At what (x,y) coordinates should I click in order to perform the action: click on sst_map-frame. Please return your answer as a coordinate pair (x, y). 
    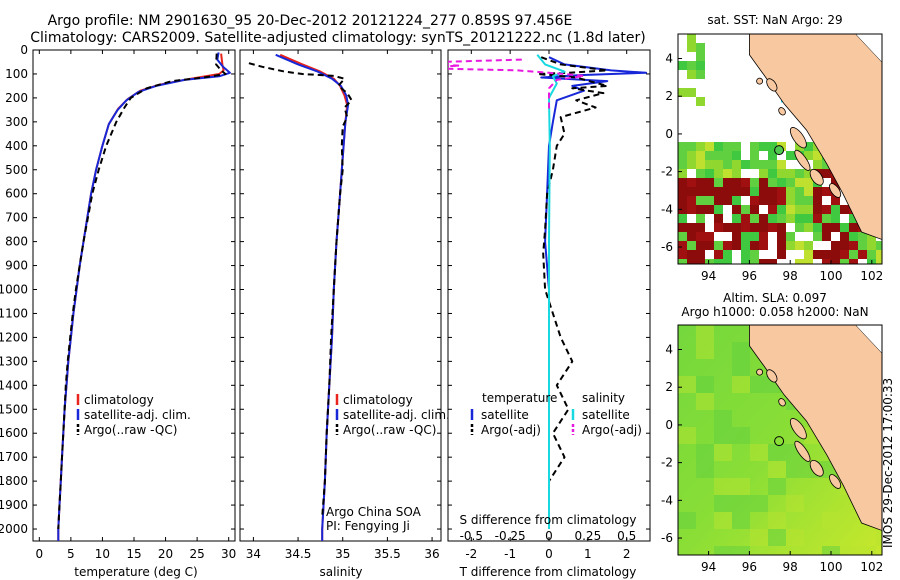
    Looking at the image, I should click on (780, 149).